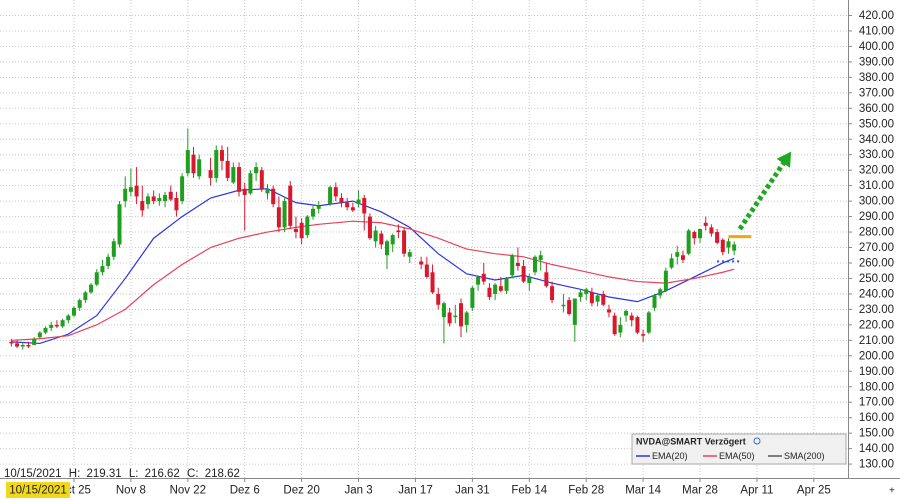 The image size is (900, 500). What do you see at coordinates (38, 491) in the screenshot?
I see `cursor-date: 10/15/2021` at bounding box center [38, 491].